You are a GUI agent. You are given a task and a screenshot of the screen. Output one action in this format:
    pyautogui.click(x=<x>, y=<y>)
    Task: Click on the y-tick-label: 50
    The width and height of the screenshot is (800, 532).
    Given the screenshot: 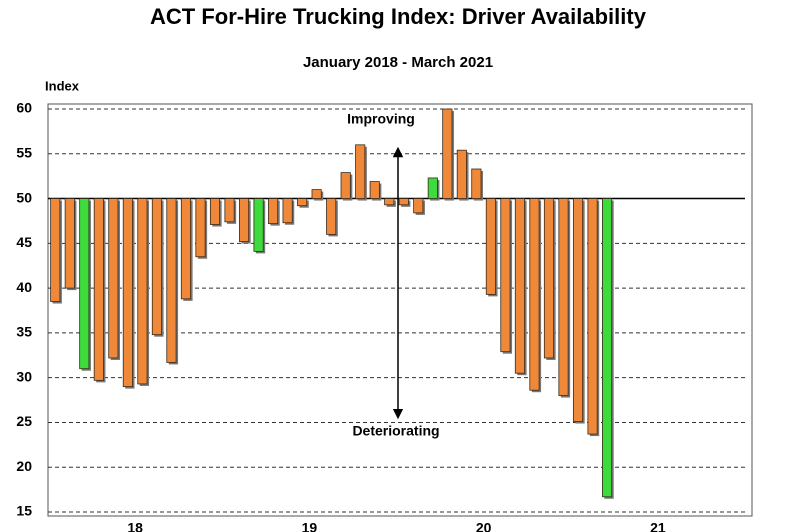 What is the action you would take?
    pyautogui.click(x=24, y=197)
    